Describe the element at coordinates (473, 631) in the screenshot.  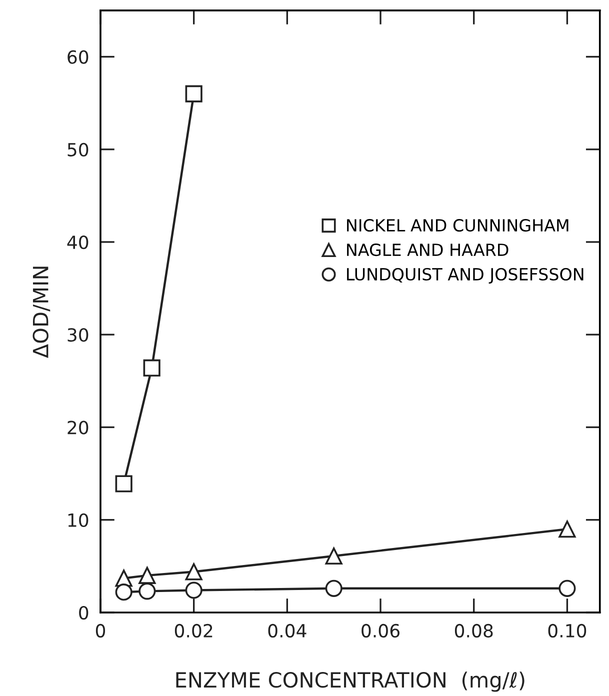
I see `x-tick-label: 0.08` at that location.